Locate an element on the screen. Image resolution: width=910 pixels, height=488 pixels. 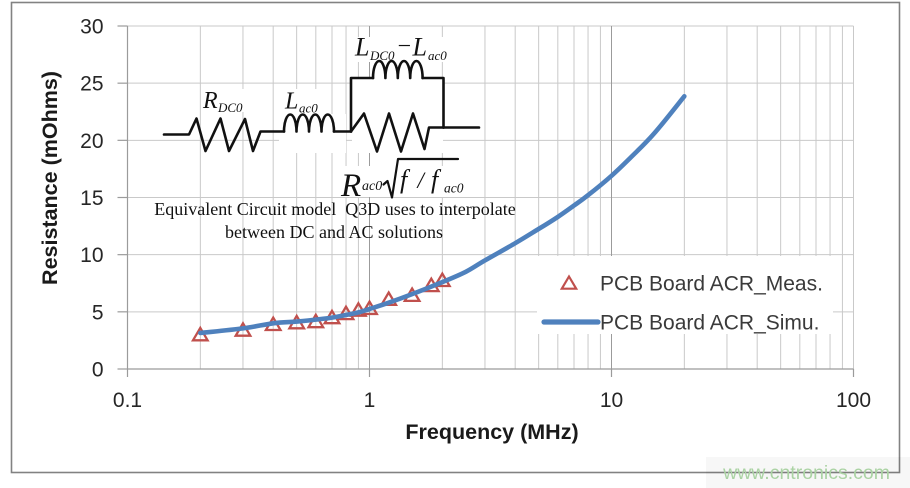
label-lac0-main: L is located at coordinates (291, 102).